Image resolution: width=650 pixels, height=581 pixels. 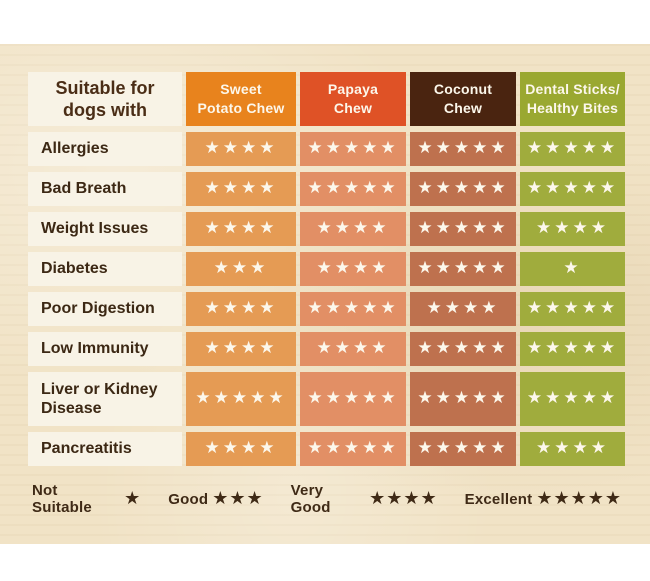 I want to click on legend-stars: ★★★★, so click(x=403, y=498).